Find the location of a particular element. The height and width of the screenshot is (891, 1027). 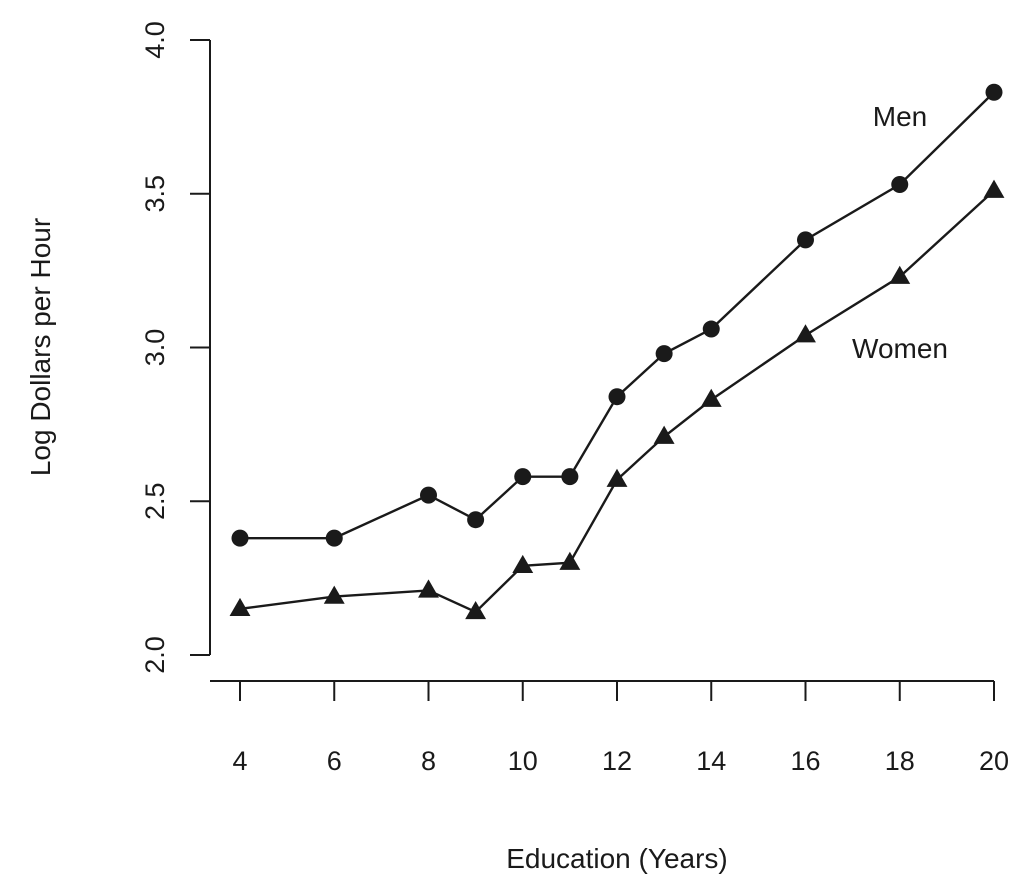

x-axis: 4 6 8 10 12 14 16 18 20 is located at coordinates (609, 728).